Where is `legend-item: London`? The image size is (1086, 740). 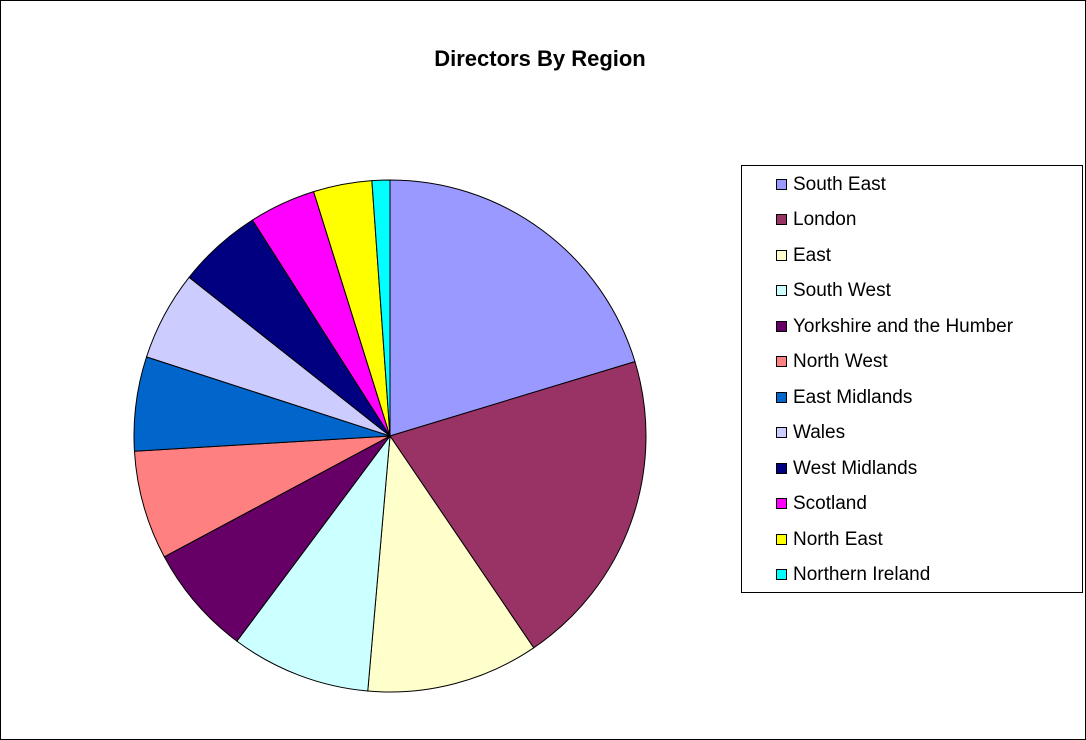 legend-item: London is located at coordinates (816, 220).